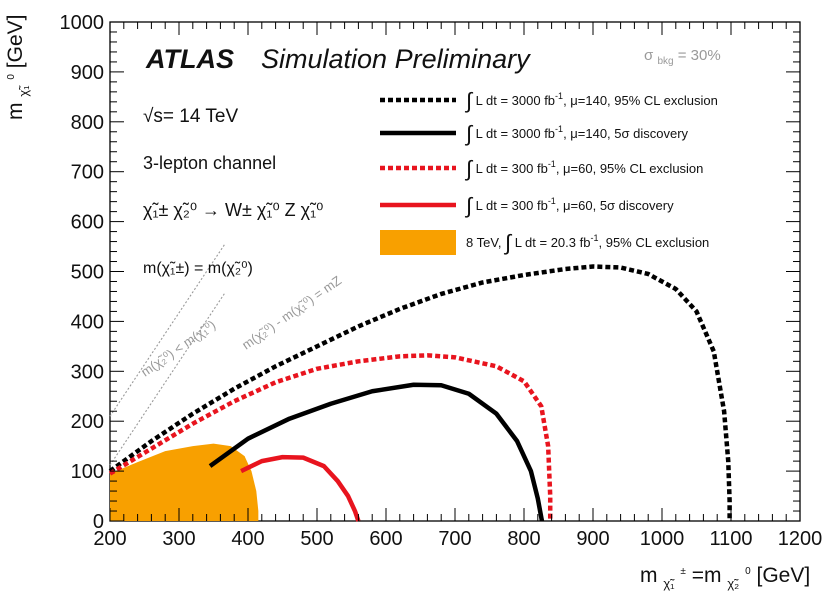  What do you see at coordinates (15, 112) in the screenshot?
I see `y-axis-title-m: m` at bounding box center [15, 112].